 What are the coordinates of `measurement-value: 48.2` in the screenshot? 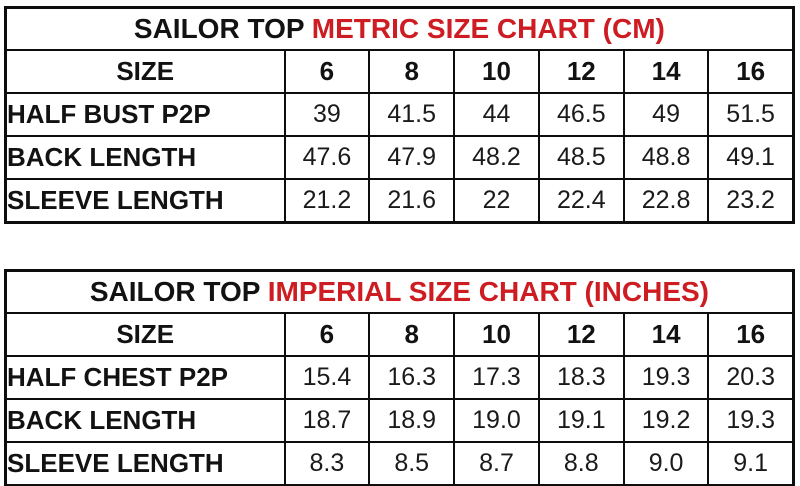 It's located at (496, 157).